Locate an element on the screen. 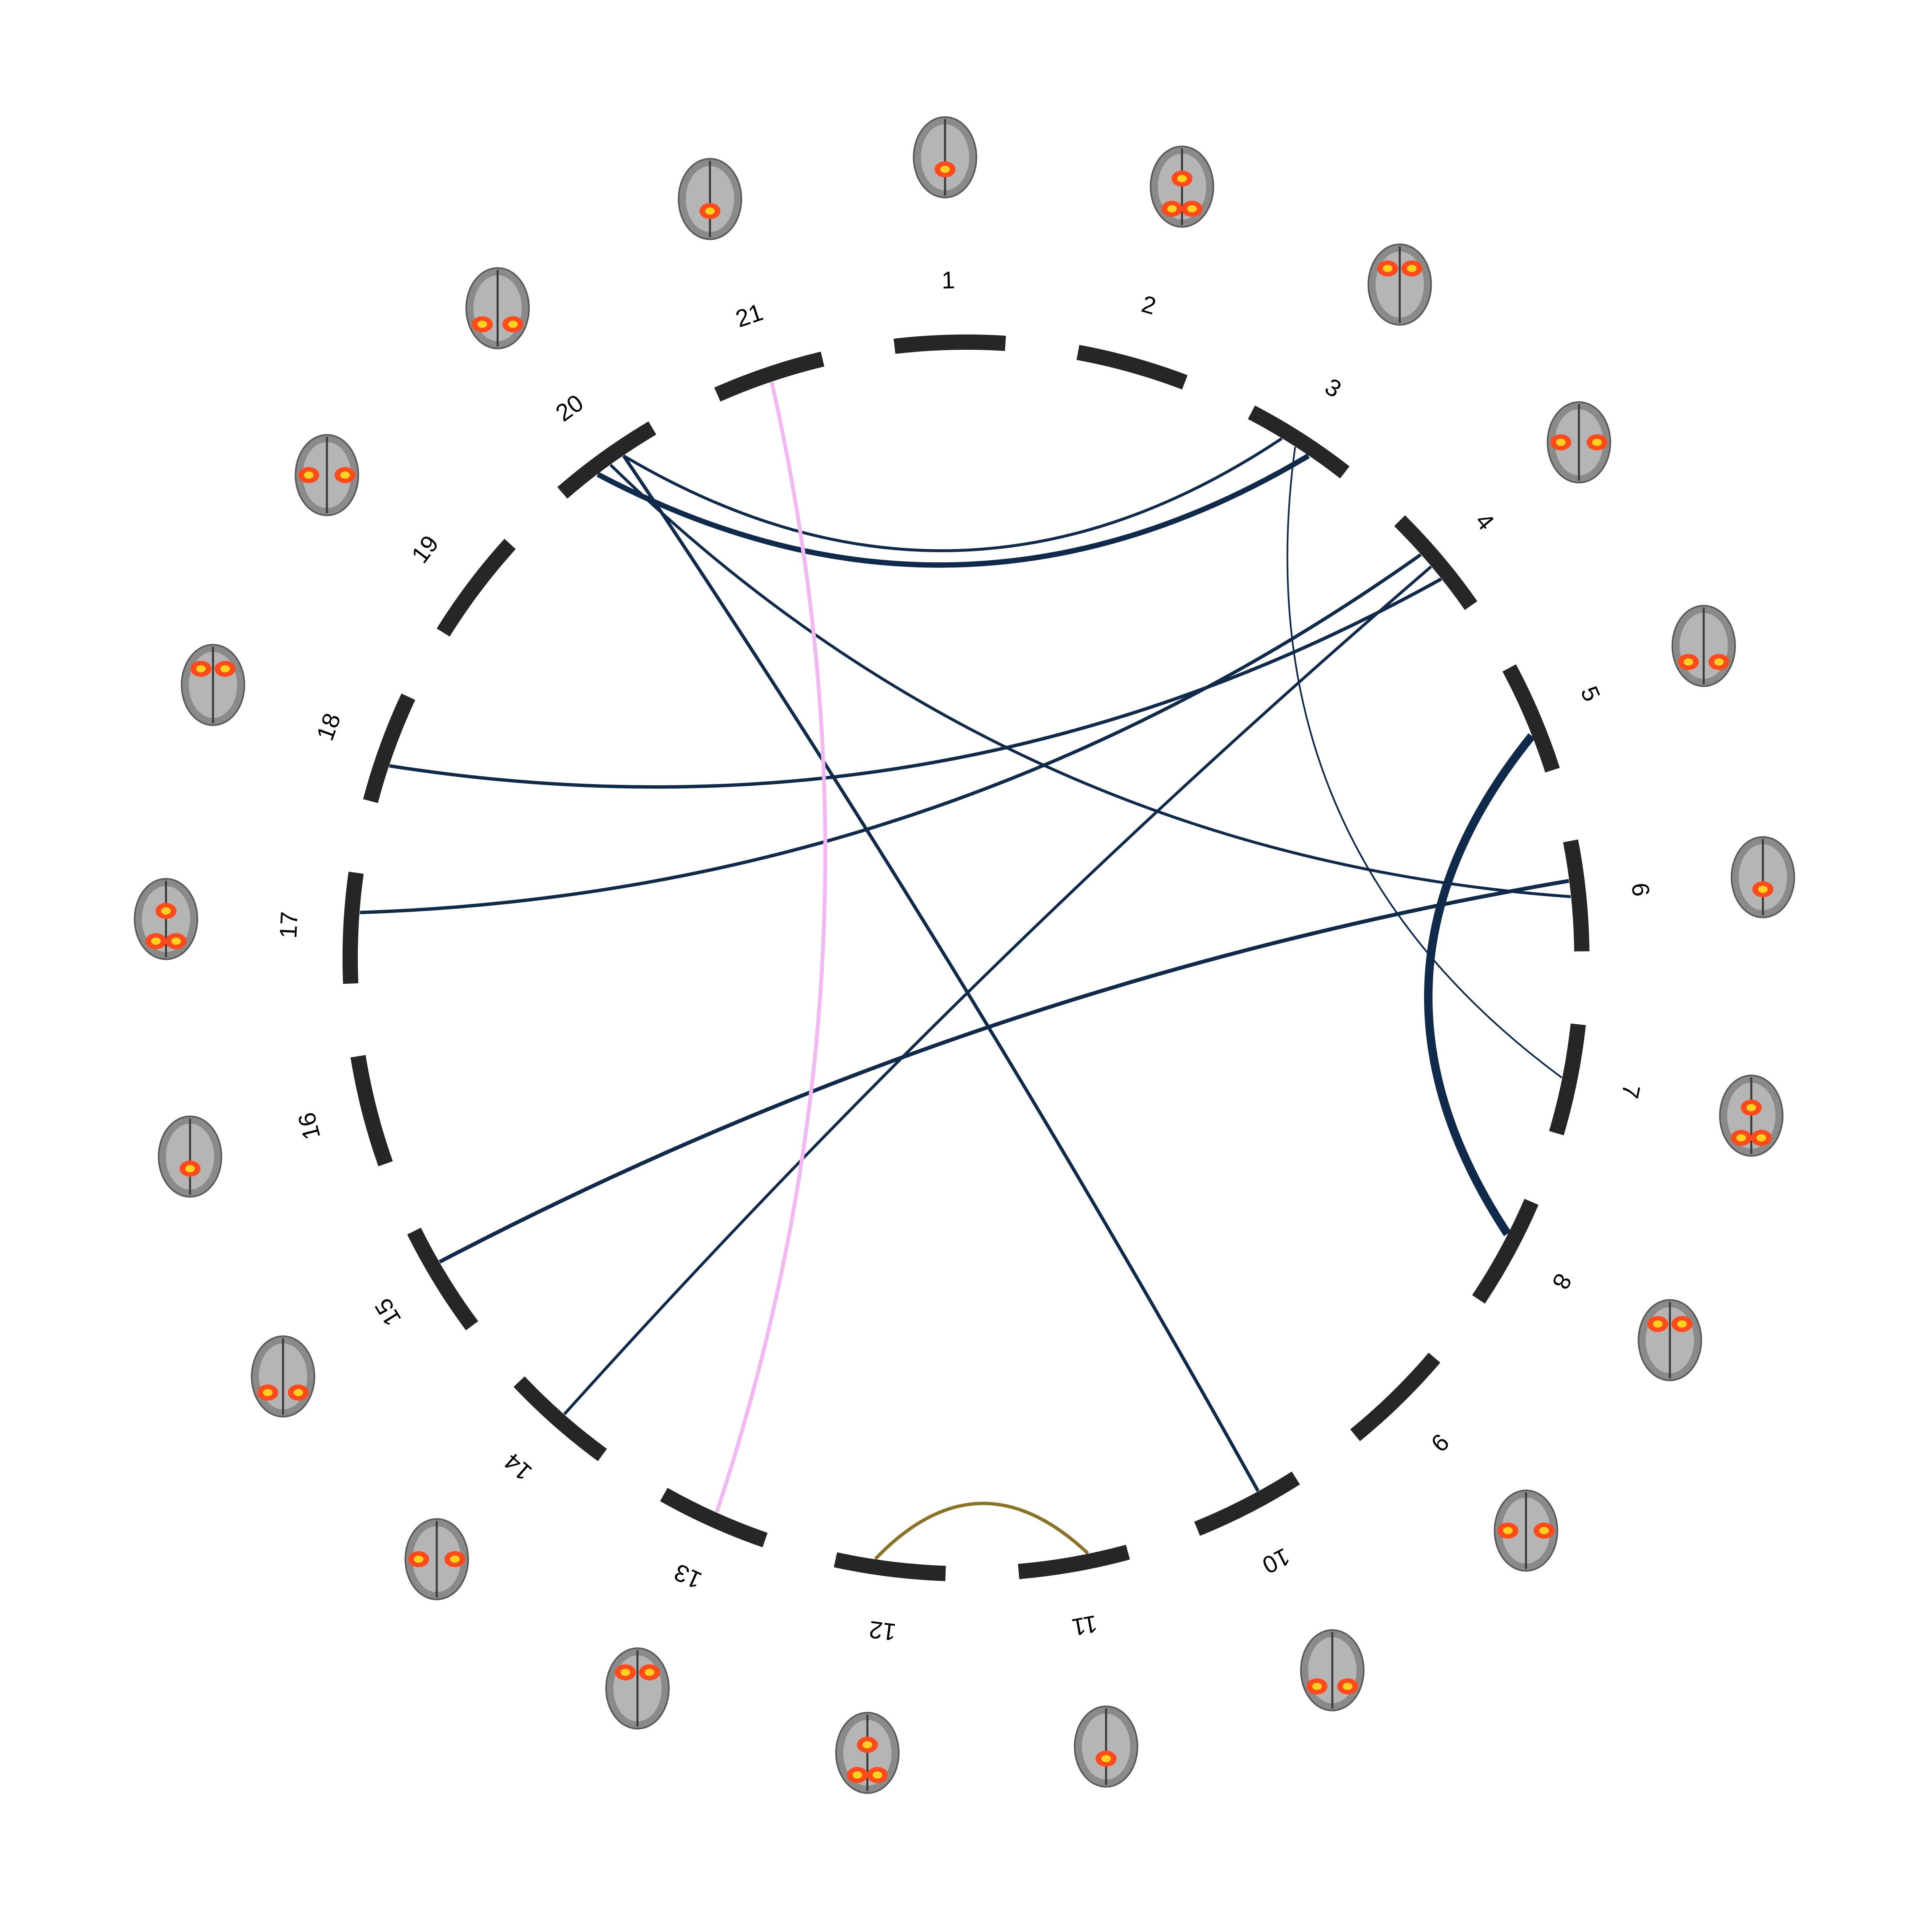 The width and height of the screenshot is (1932, 1932). segment-label-1: 1 is located at coordinates (948, 280).